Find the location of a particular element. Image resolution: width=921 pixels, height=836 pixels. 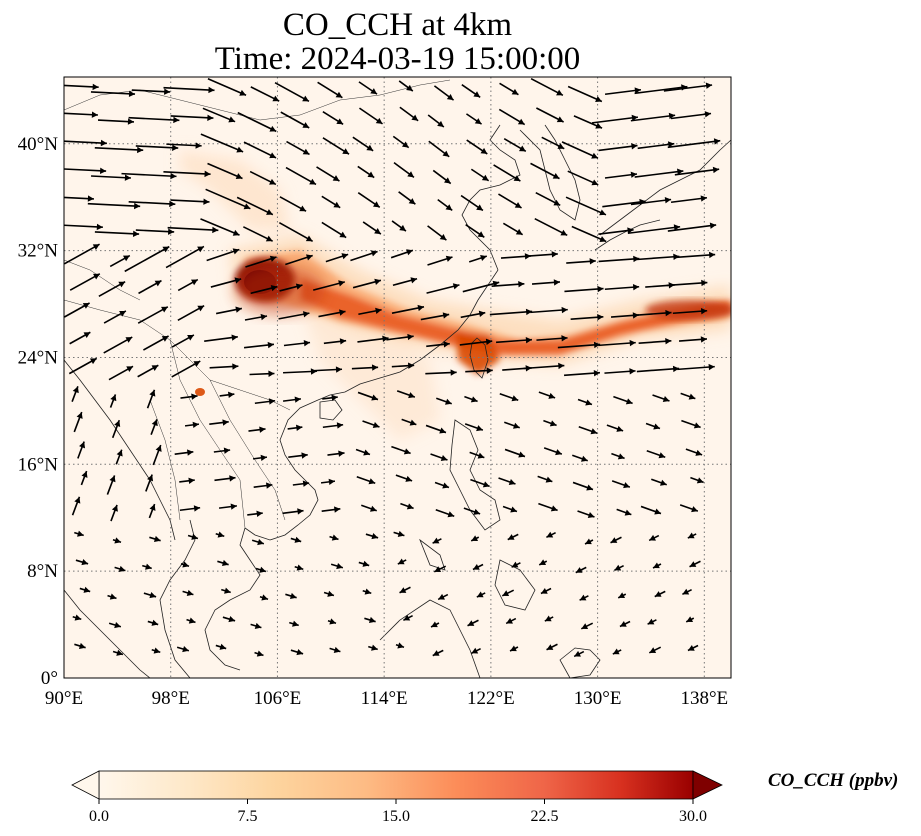

lon-tick-label: 106°E is located at coordinates (278, 698).